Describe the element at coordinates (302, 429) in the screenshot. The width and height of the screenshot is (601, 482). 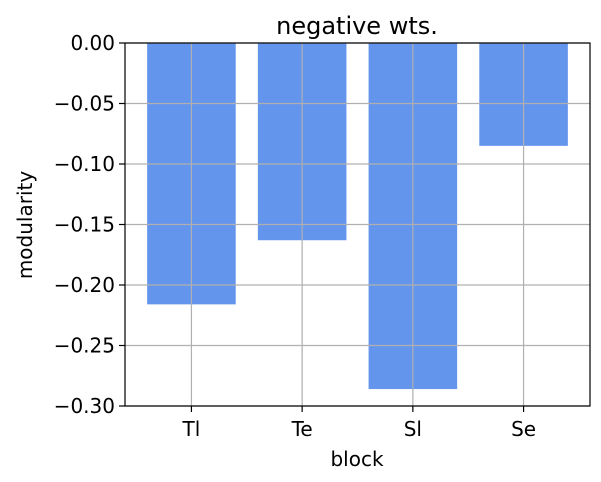
I see `x-tick-label-Te: Te` at that location.